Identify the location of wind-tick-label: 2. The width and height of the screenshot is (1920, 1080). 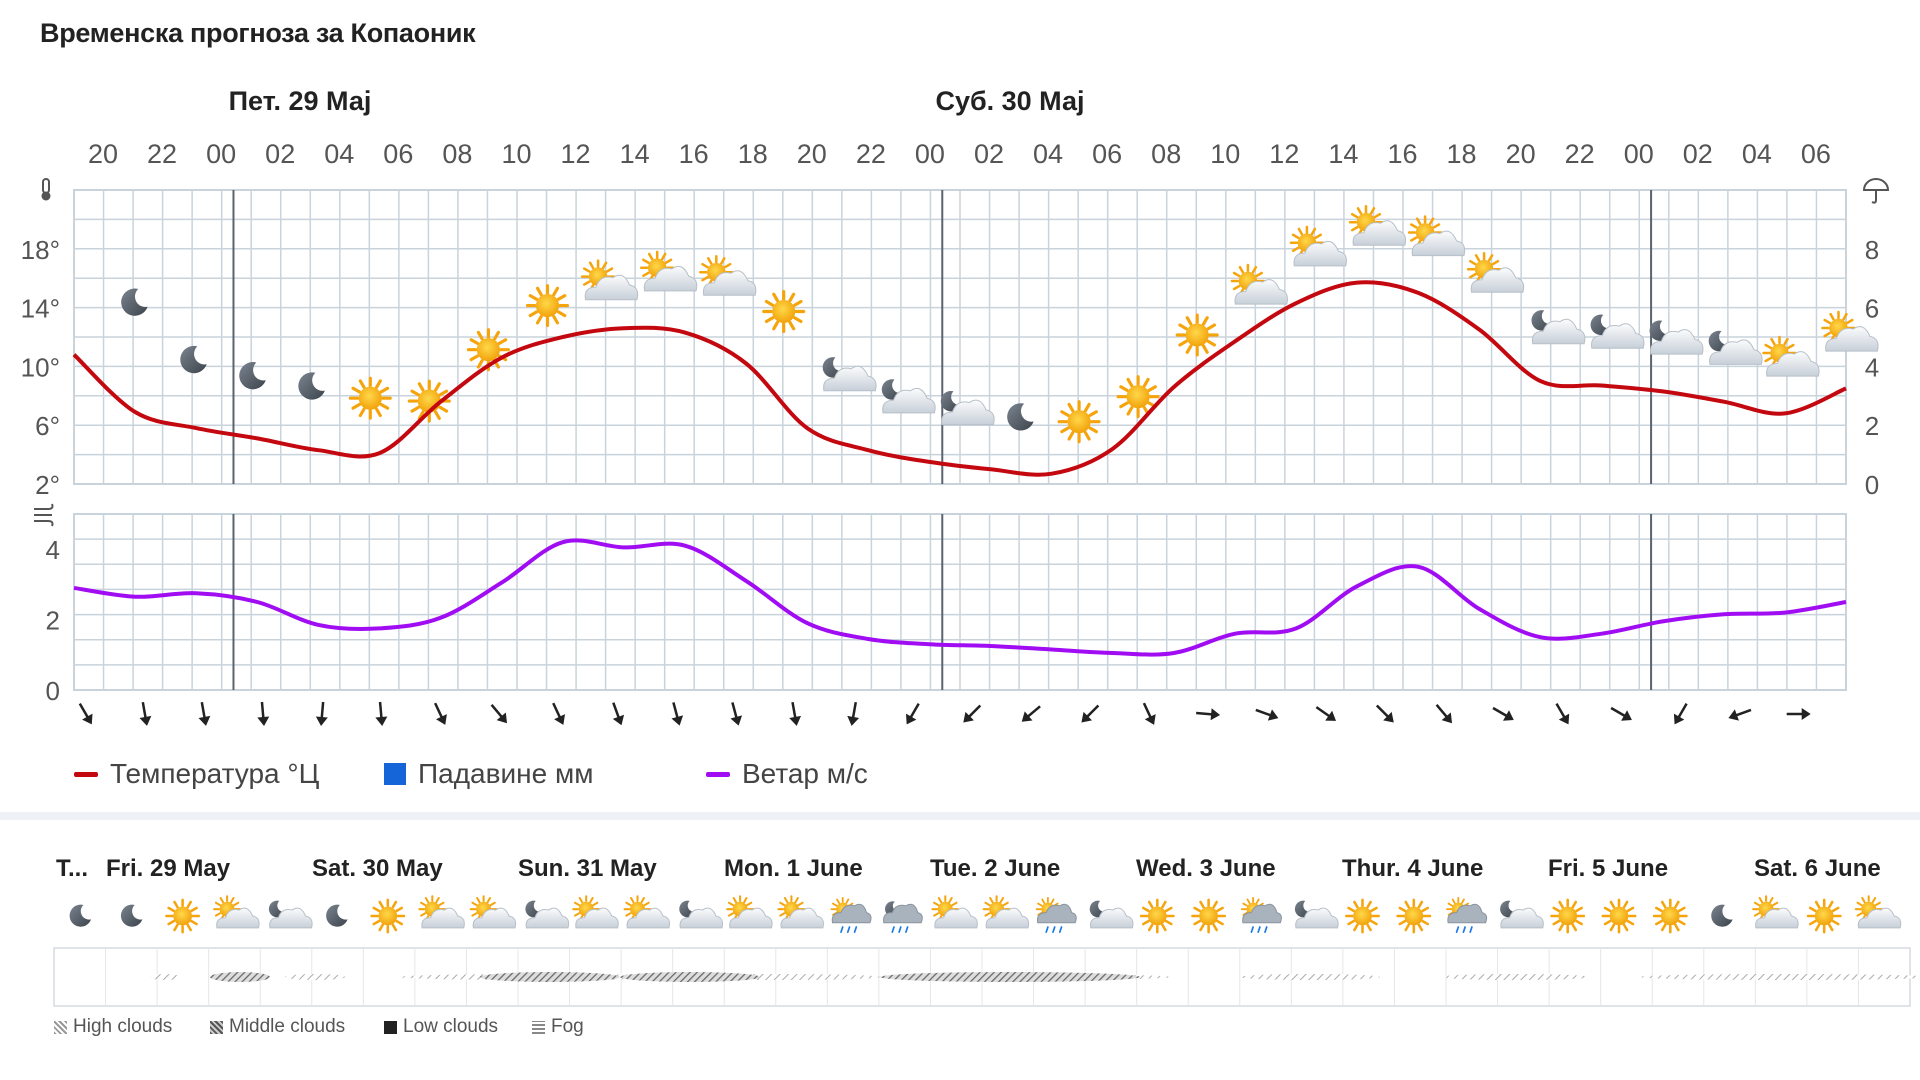
(53, 621).